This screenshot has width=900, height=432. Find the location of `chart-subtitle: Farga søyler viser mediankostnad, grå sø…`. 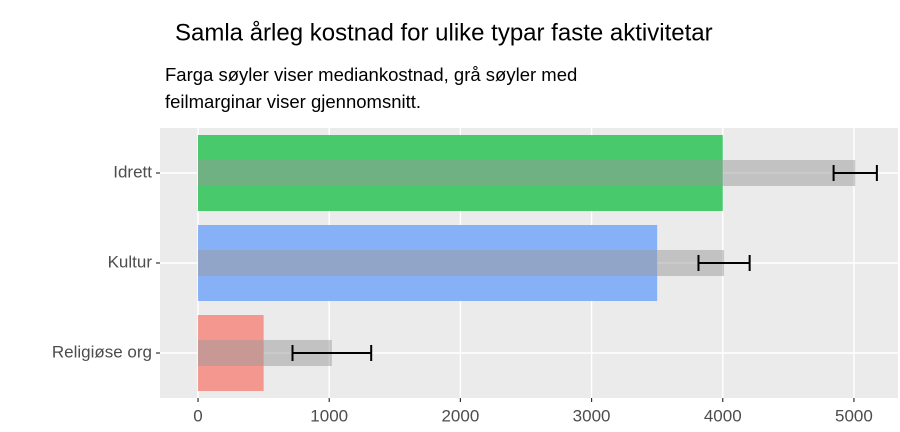

chart-subtitle: Farga søyler viser mediankostnad, grå sø… is located at coordinates (371, 74).